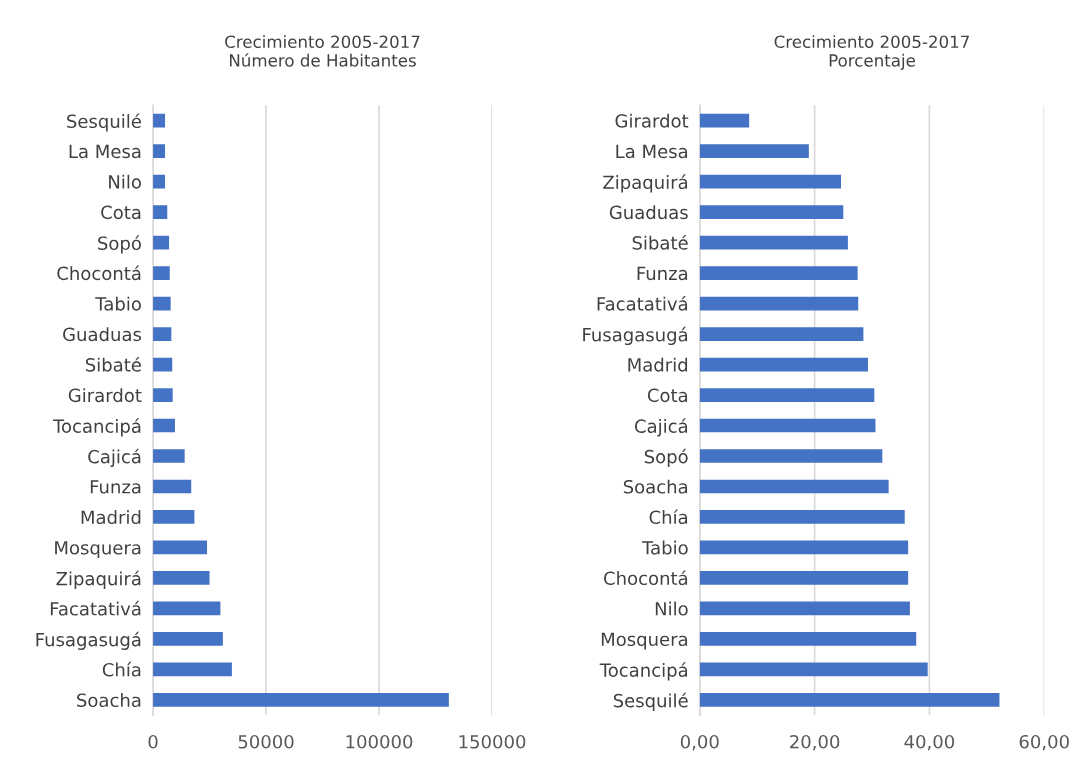 The image size is (1090, 769). What do you see at coordinates (492, 741) in the screenshot?
I see `x-tick-label: 150000` at bounding box center [492, 741].